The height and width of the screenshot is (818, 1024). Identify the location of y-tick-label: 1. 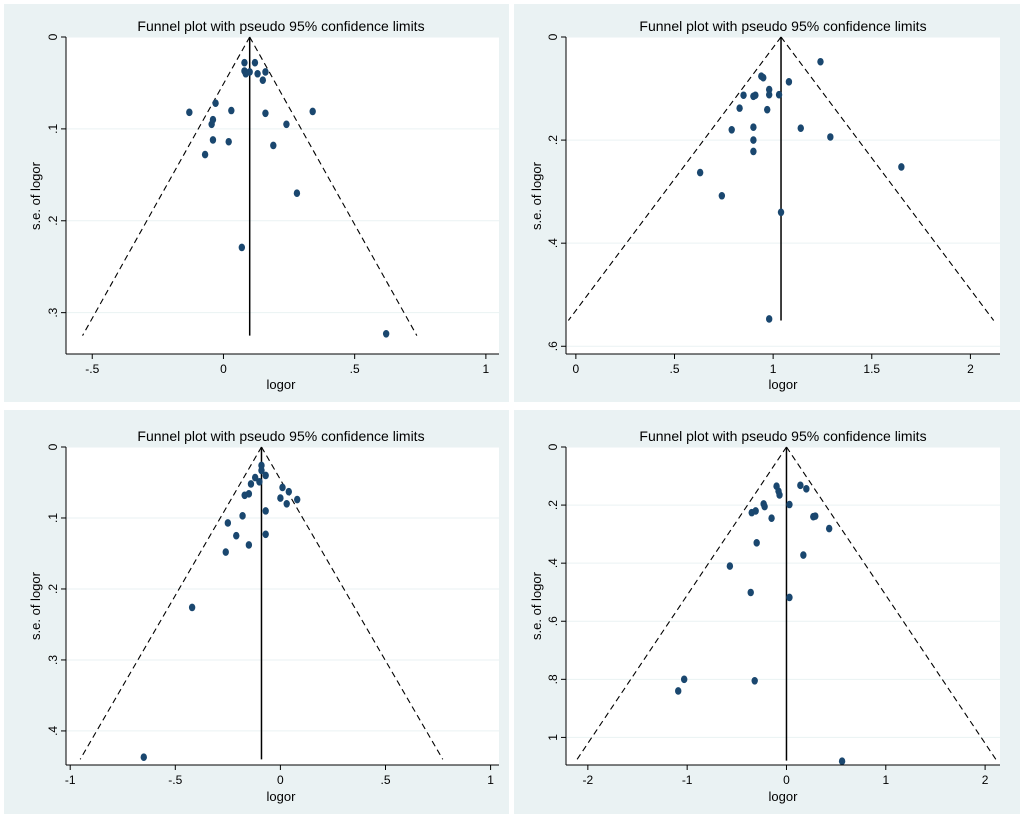
(553, 737).